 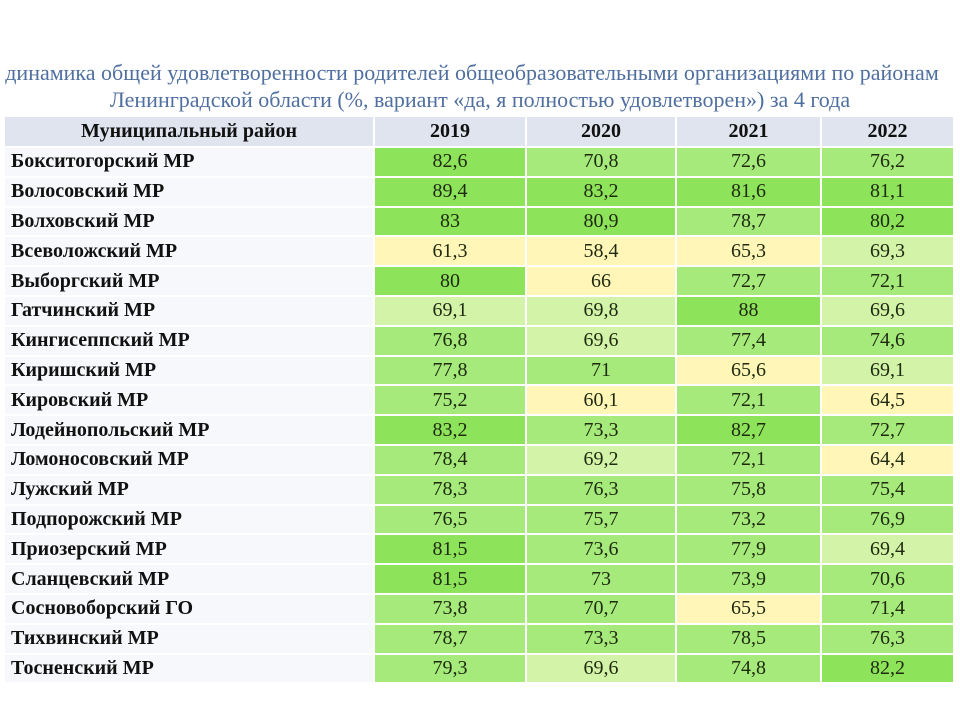 What do you see at coordinates (888, 549) in the screenshot?
I see `value-cell-2022: 69,4` at bounding box center [888, 549].